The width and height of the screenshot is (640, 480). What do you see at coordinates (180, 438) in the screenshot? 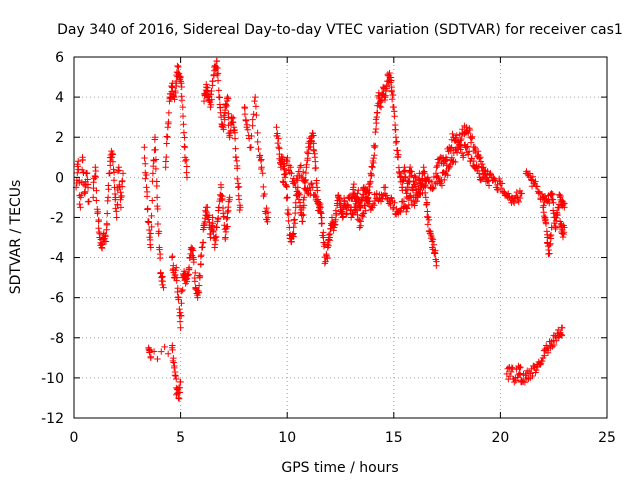
I see `x-tick-label: 5` at bounding box center [180, 438].